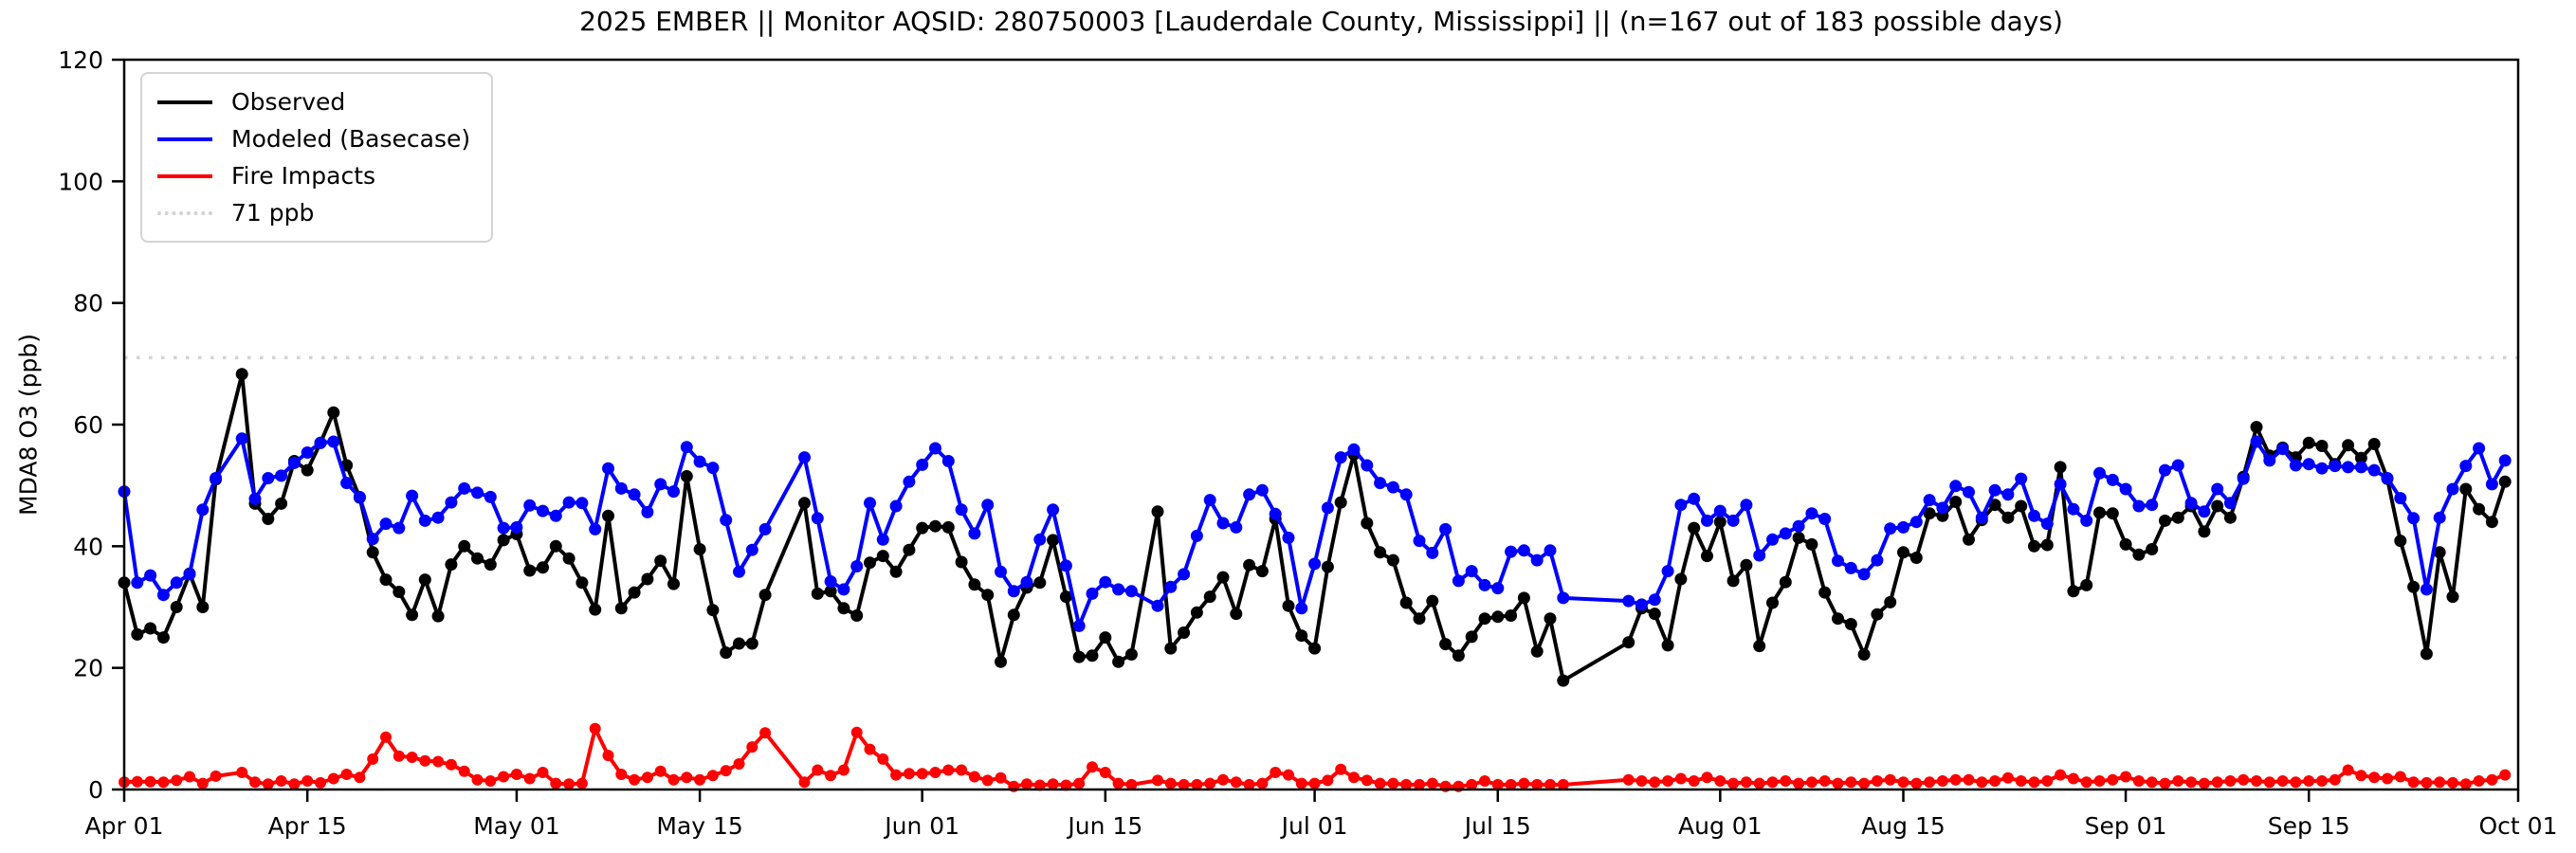  Describe the element at coordinates (88, 546) in the screenshot. I see `y-tick-label: 40` at that location.